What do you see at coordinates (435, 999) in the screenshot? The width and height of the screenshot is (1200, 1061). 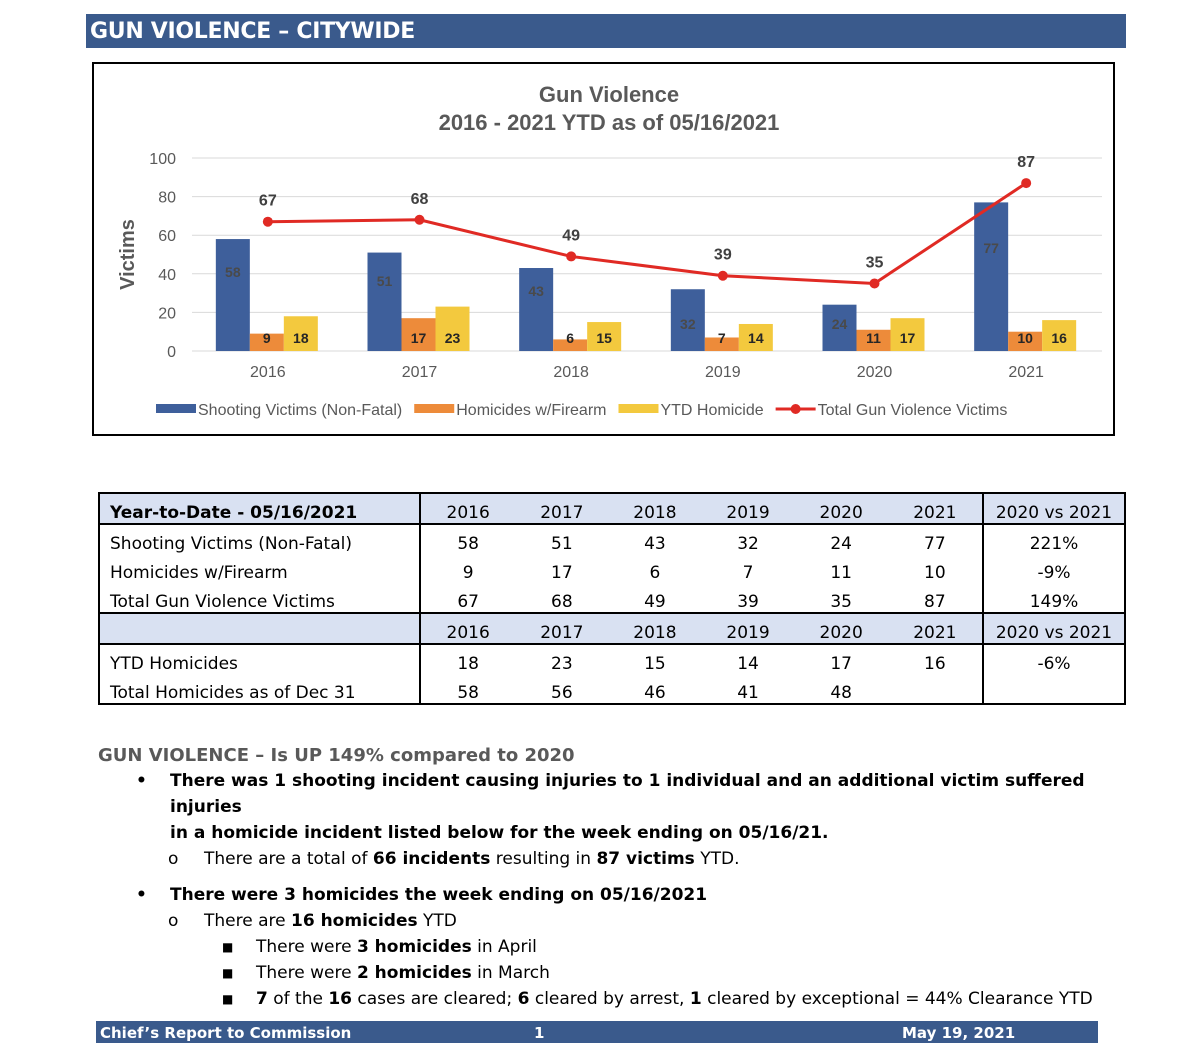 I see `text-run: cases are cleared;` at bounding box center [435, 999].